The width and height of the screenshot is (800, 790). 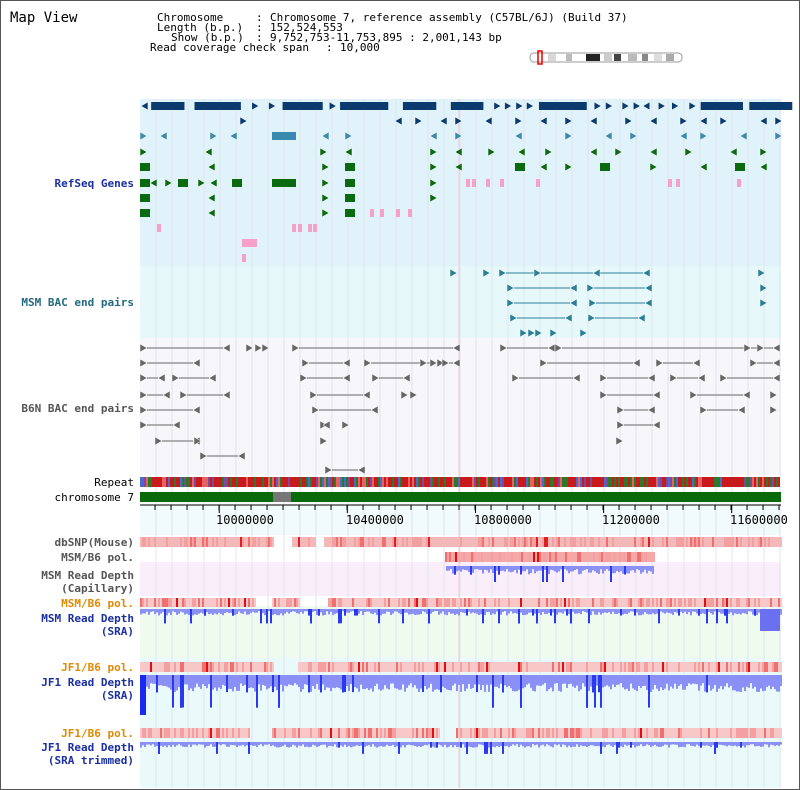 I want to click on msm-b6-pol-label: MSM/B6 pol., so click(x=97, y=557).